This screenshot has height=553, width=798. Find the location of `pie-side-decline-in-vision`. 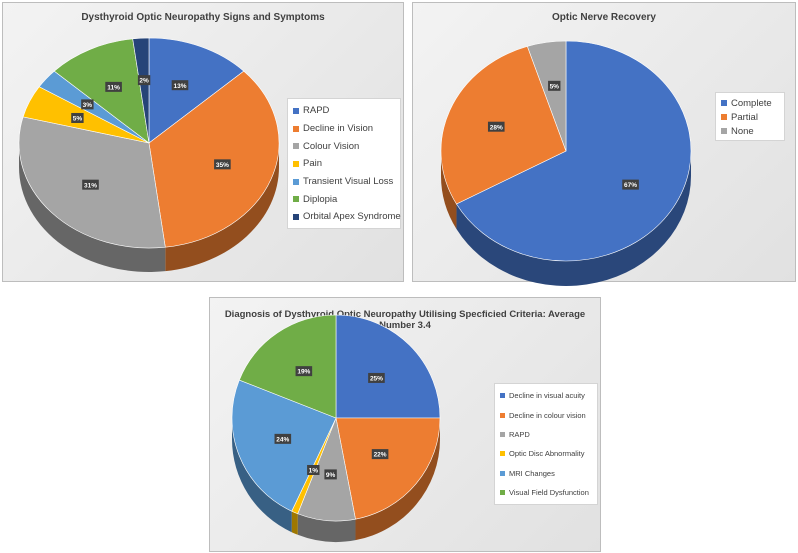

pie-side-decline-in-vision is located at coordinates (222, 207).